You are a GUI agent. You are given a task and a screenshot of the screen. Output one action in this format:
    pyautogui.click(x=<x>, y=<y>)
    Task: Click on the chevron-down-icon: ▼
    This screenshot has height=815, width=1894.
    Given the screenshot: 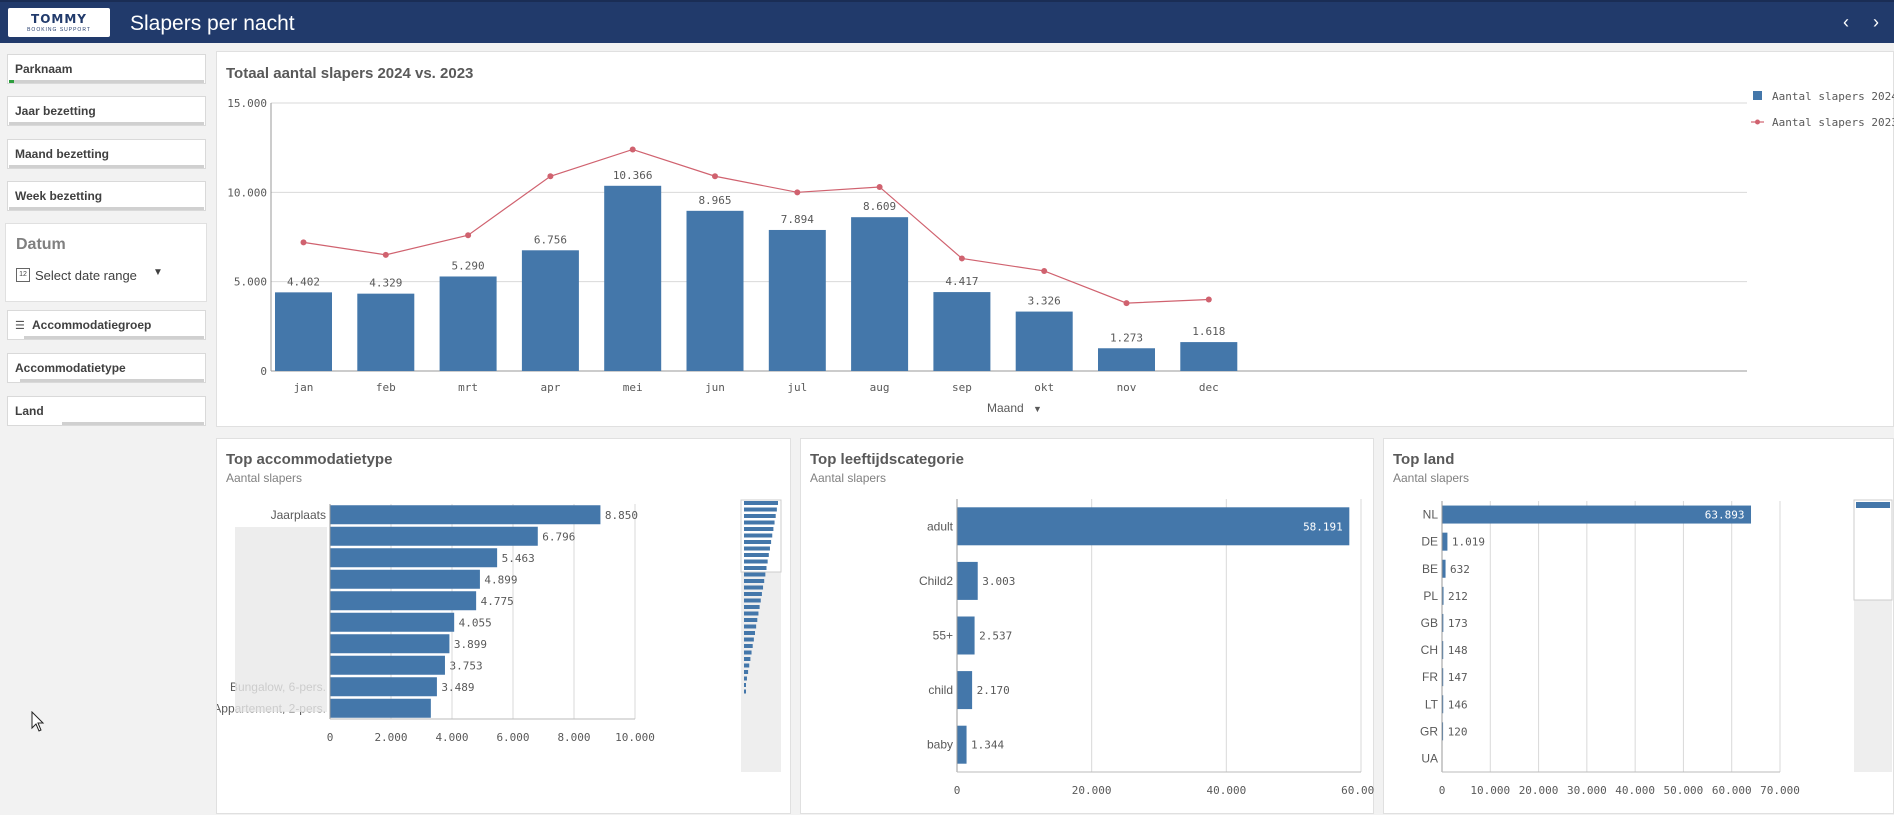 What is the action you would take?
    pyautogui.click(x=158, y=272)
    